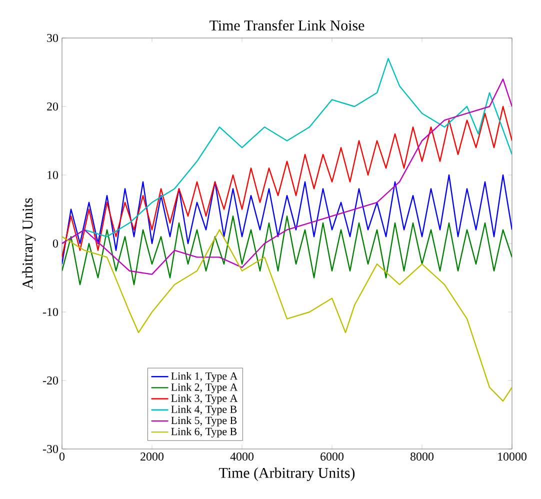 The width and height of the screenshot is (541, 499). I want to click on x-tick-label: 2000, so click(152, 456).